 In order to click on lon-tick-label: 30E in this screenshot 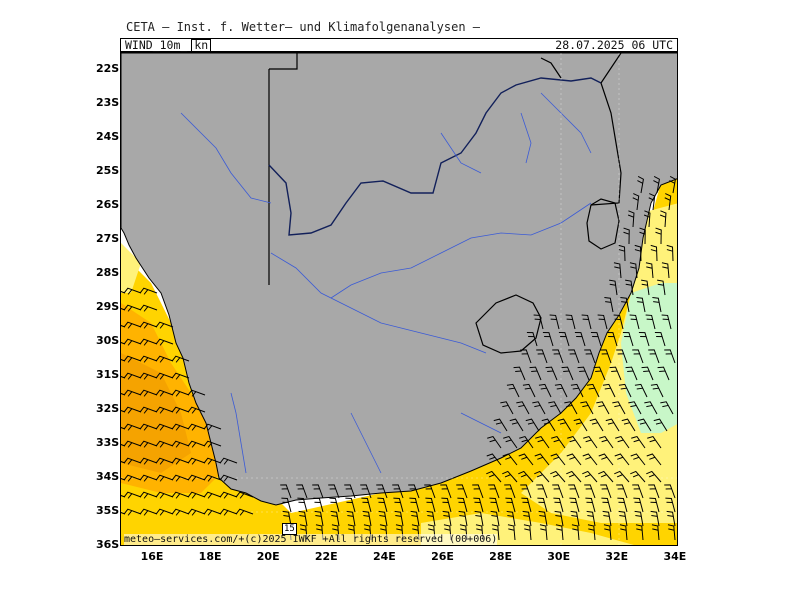, I will do `click(559, 556)`.